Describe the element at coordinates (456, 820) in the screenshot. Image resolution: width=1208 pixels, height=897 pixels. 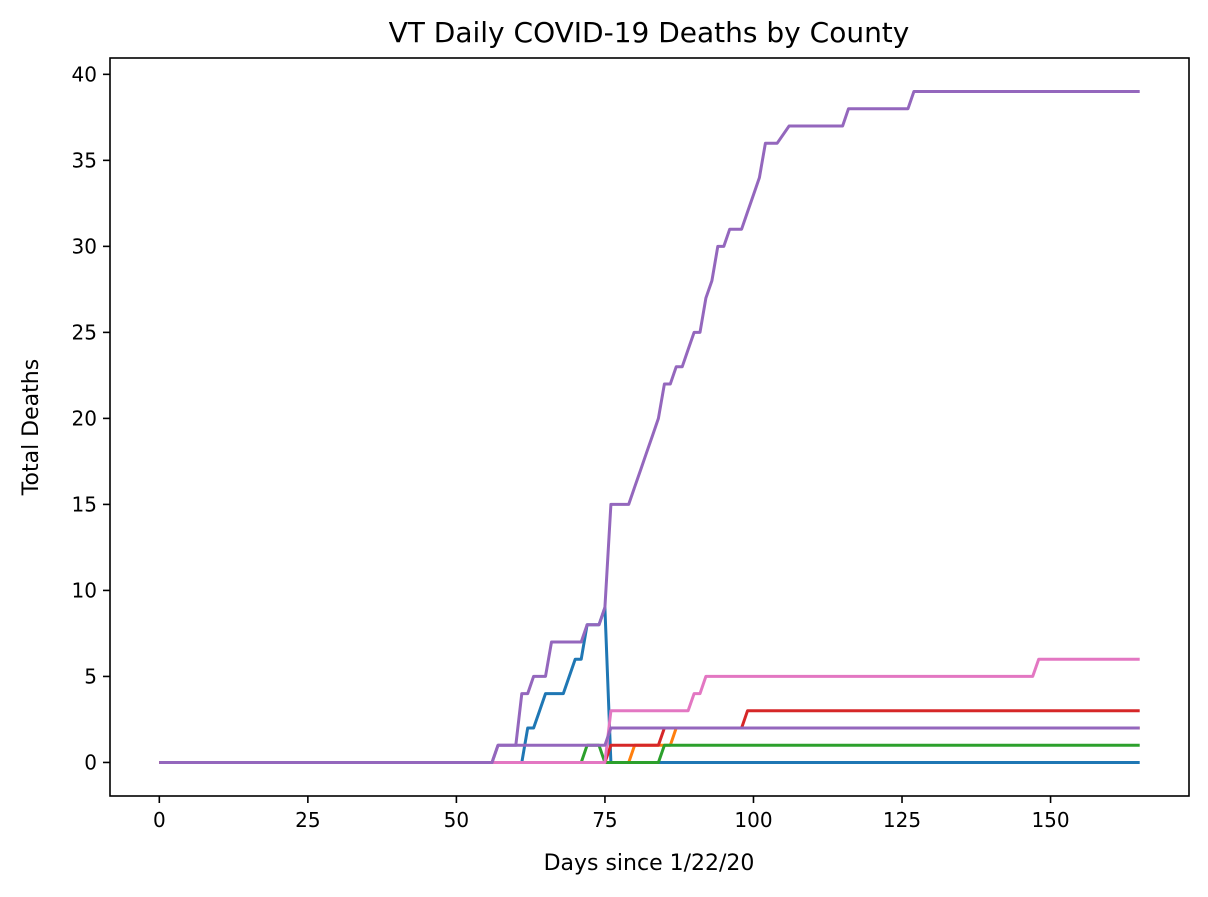
I see `x-tick-label-2: 50` at that location.